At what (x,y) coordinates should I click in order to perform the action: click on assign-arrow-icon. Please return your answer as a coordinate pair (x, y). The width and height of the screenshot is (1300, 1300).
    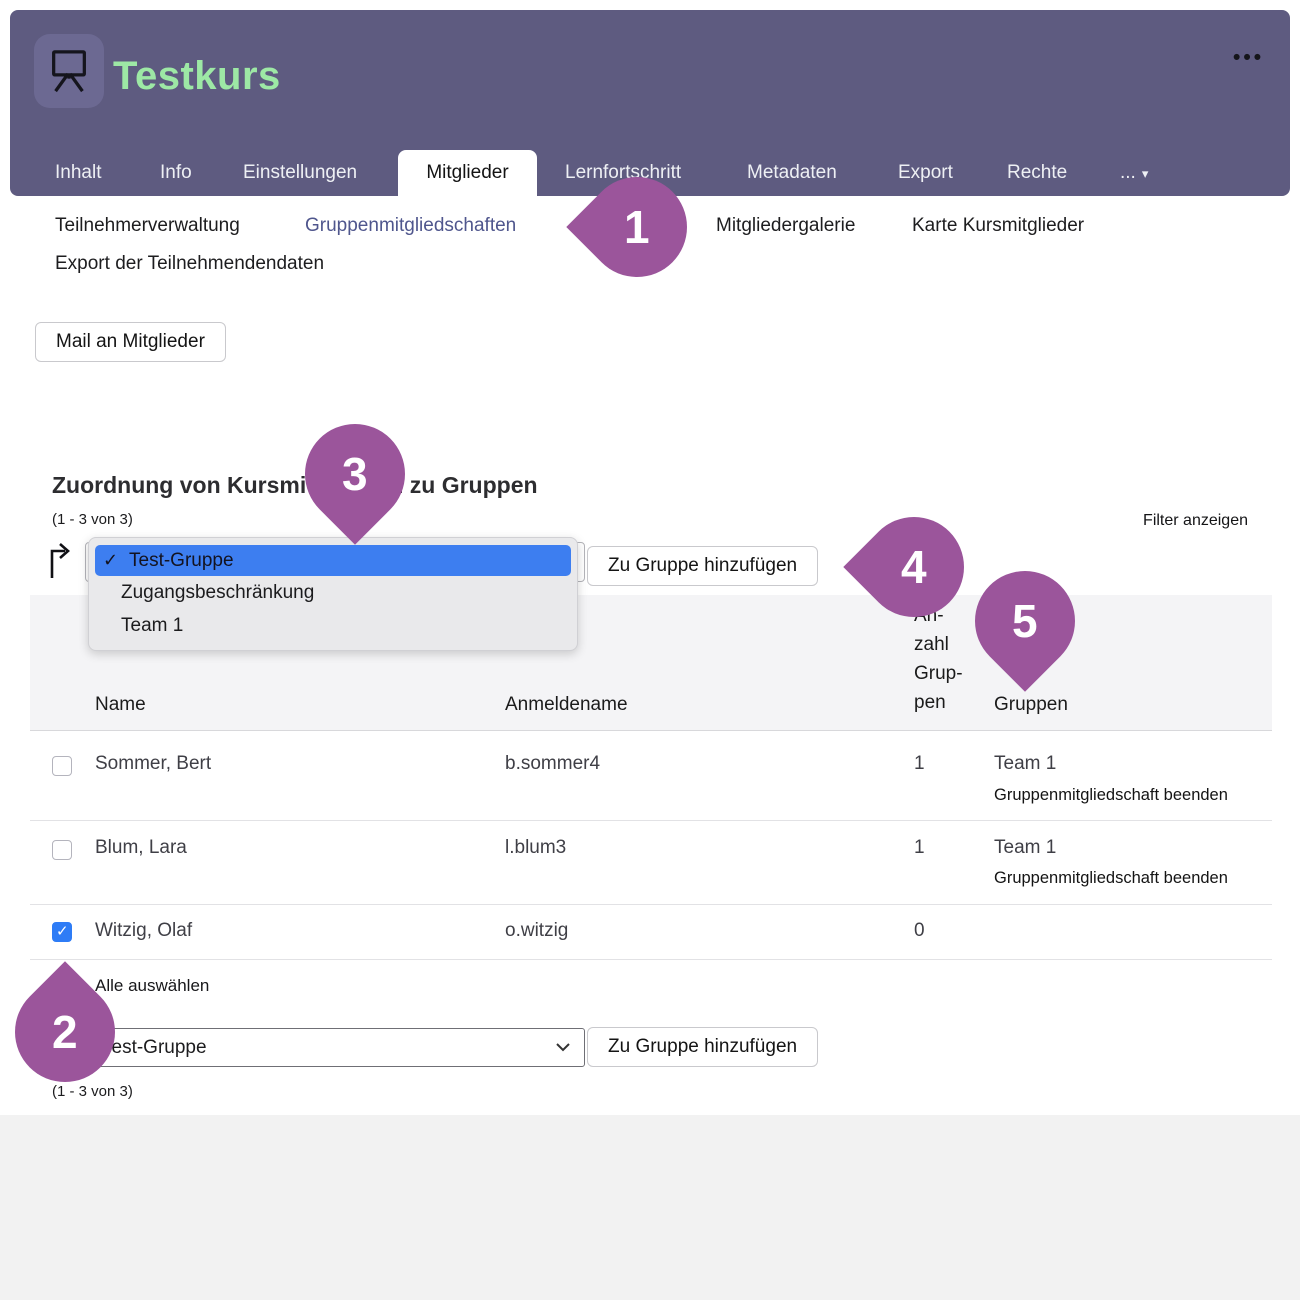
    Looking at the image, I should click on (61, 563).